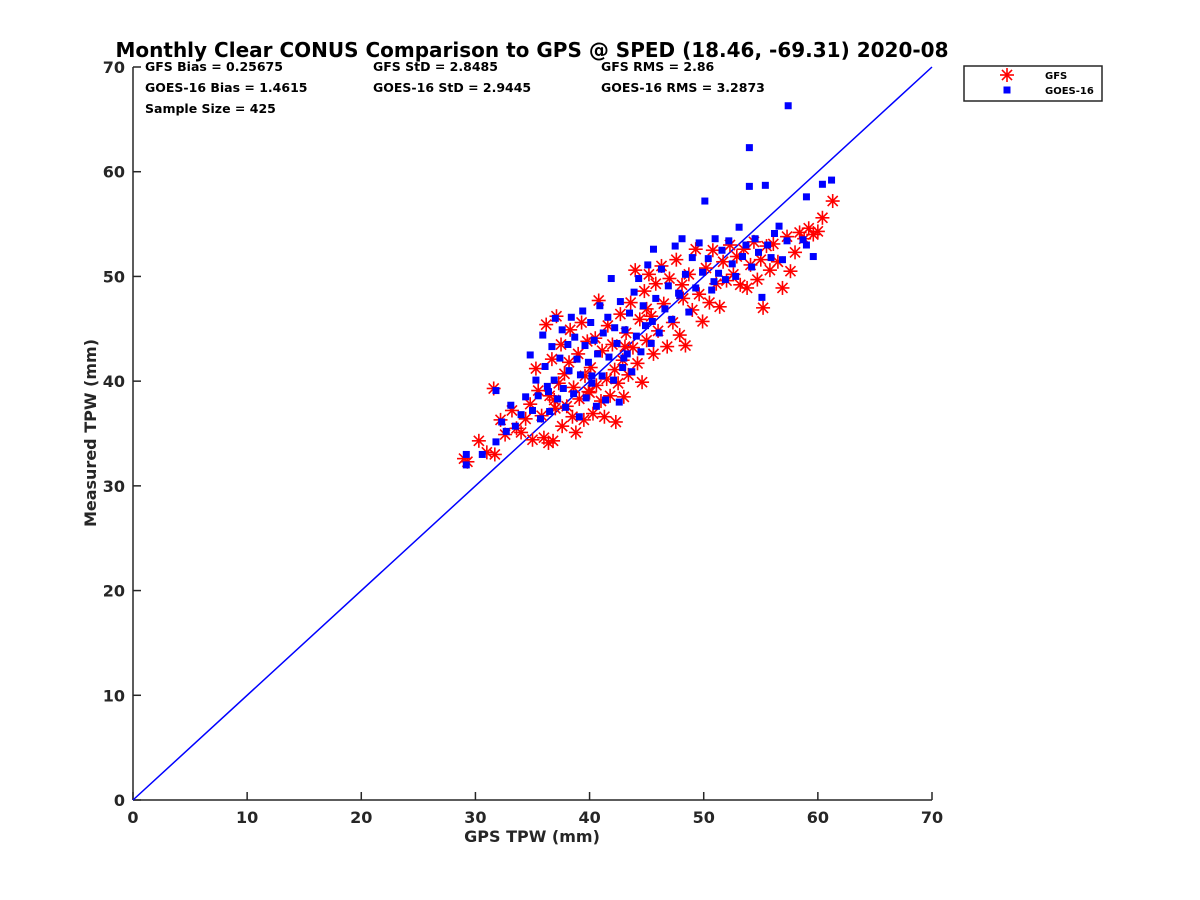 Image resolution: width=1200 pixels, height=900 pixels. Describe the element at coordinates (704, 817) in the screenshot. I see `x-tick-label: 50` at that location.